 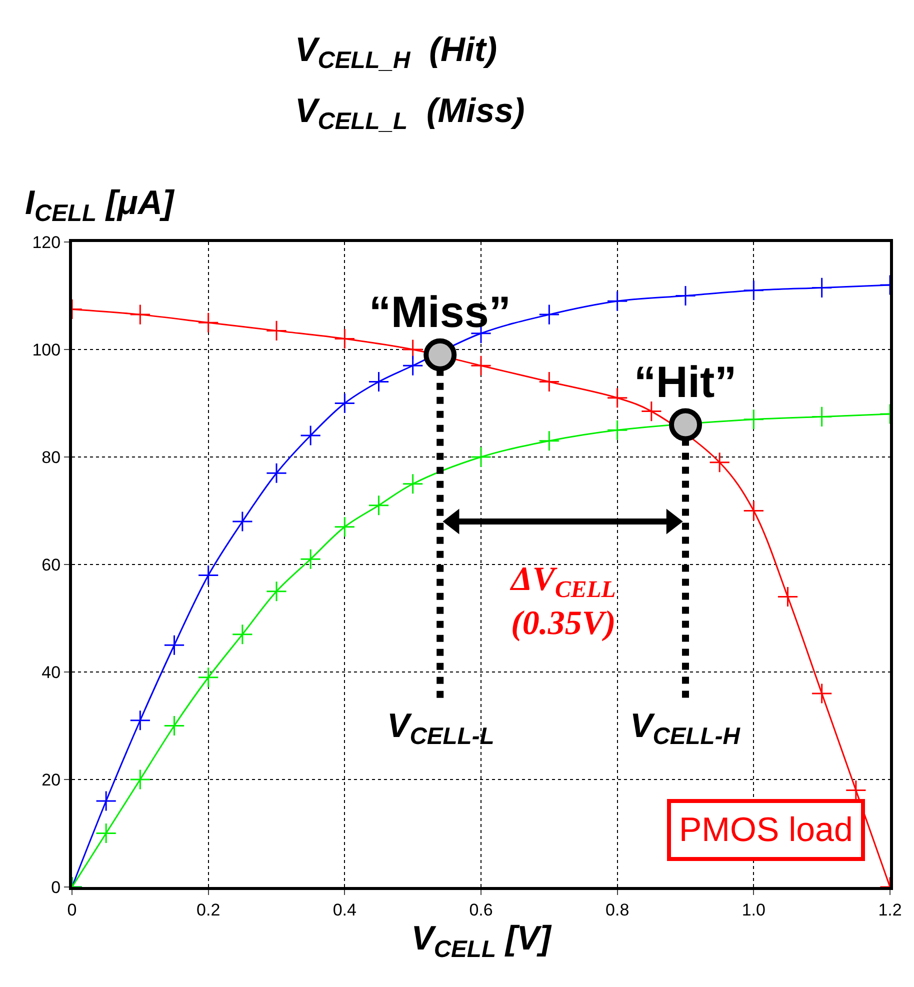 I want to click on x-tick-label: 0.4, so click(x=344, y=910).